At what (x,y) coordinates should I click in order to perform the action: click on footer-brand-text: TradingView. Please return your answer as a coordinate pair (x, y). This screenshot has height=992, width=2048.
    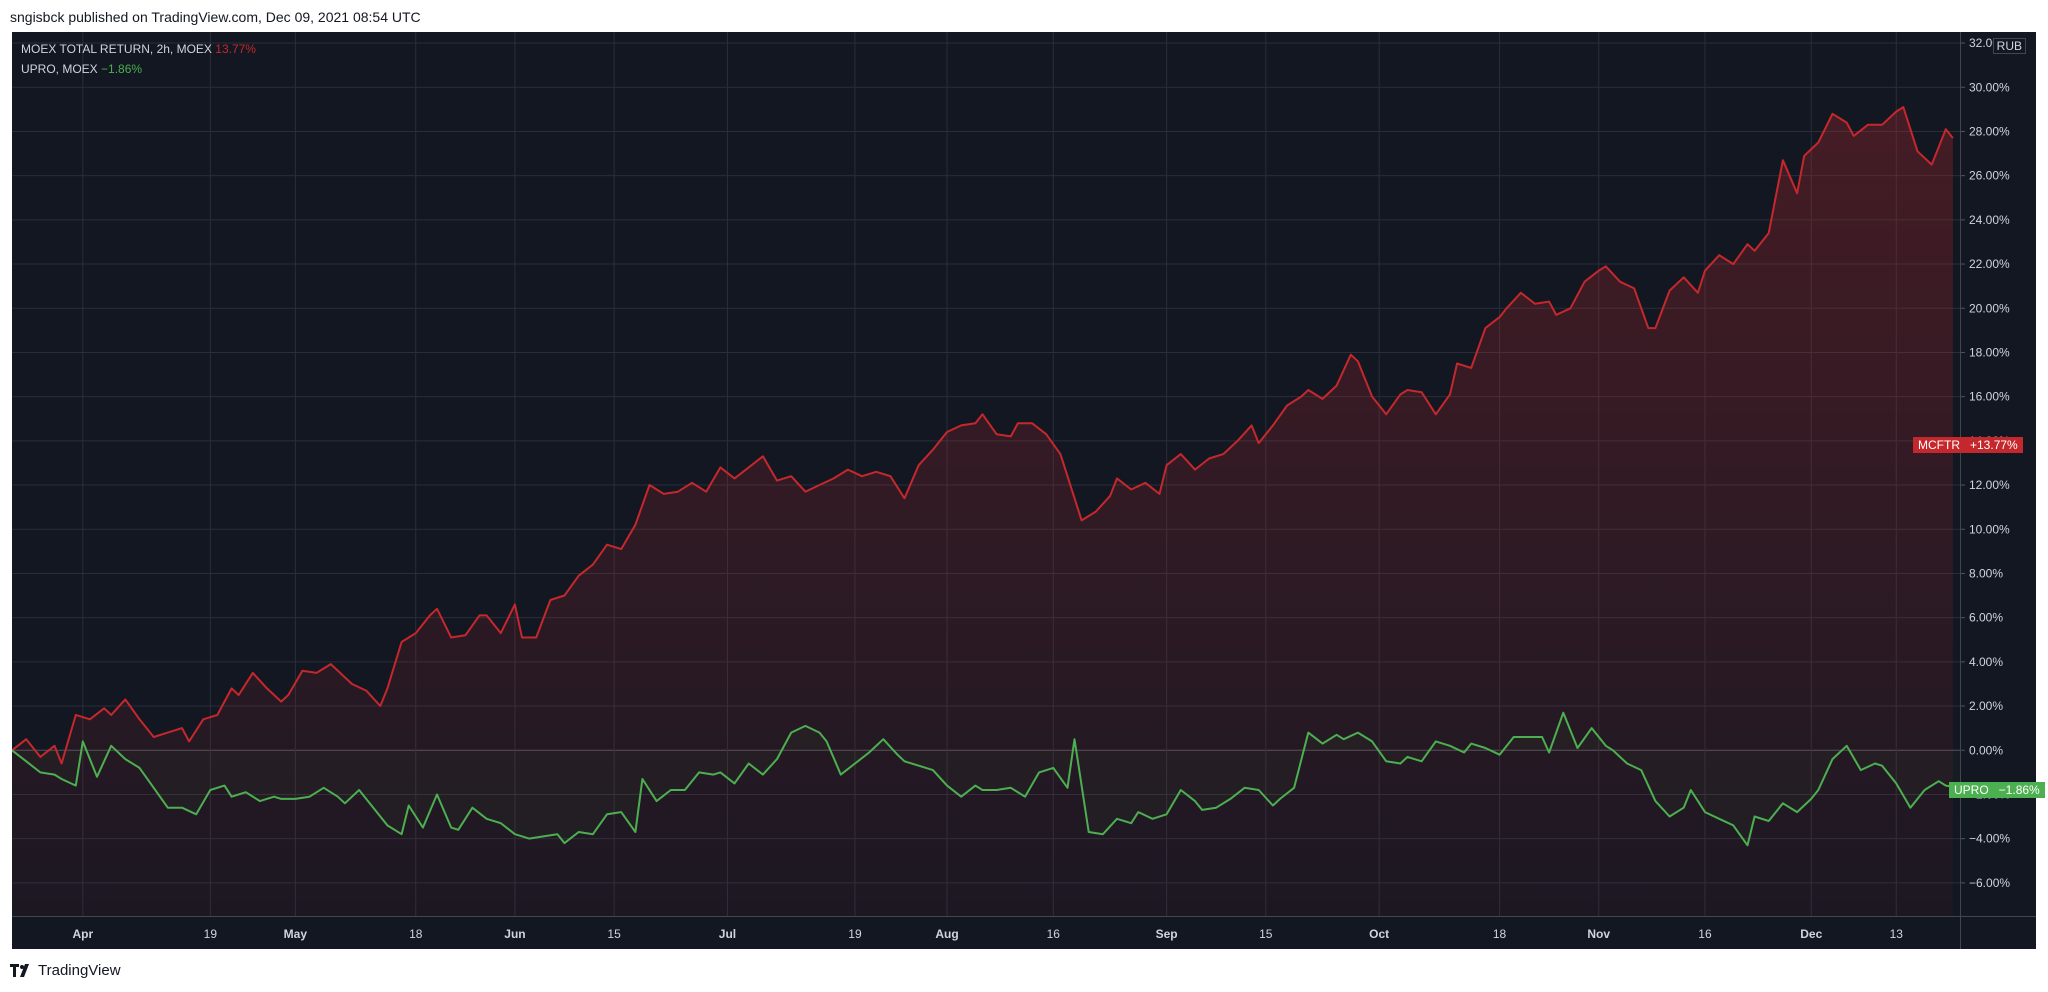
    Looking at the image, I should click on (79, 970).